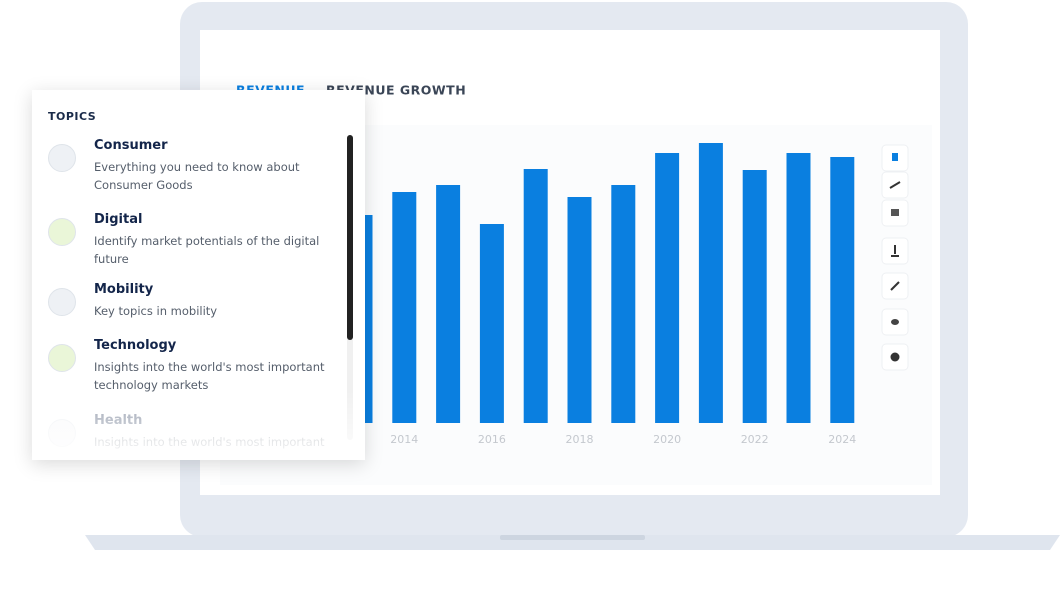 The height and width of the screenshot is (602, 1060). What do you see at coordinates (350, 237) in the screenshot?
I see `scroll-thumb` at bounding box center [350, 237].